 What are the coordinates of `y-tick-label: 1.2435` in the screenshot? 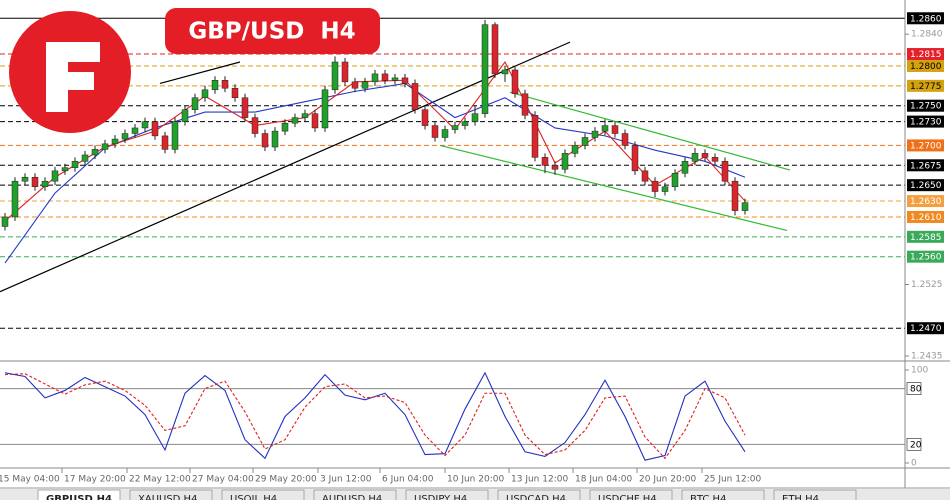 It's located at (927, 357).